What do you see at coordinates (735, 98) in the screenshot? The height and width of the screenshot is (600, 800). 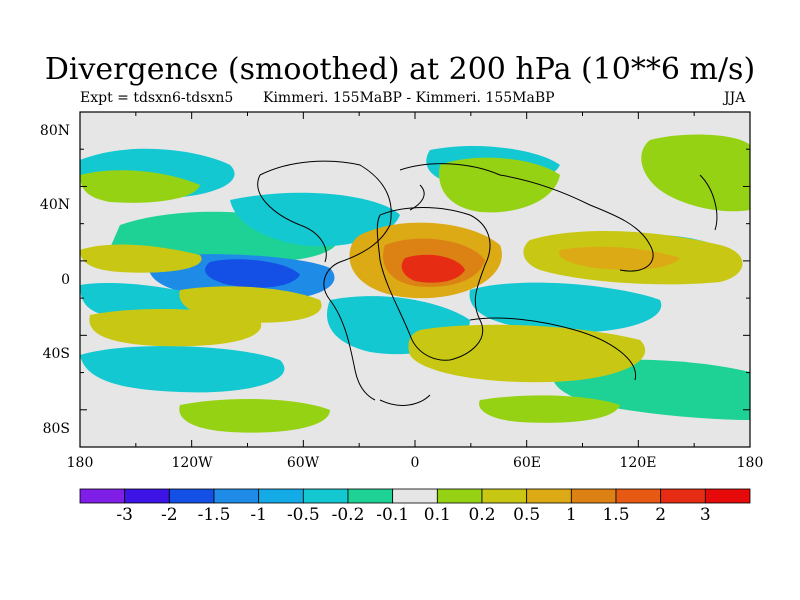 I see `season-label: JJA` at bounding box center [735, 98].